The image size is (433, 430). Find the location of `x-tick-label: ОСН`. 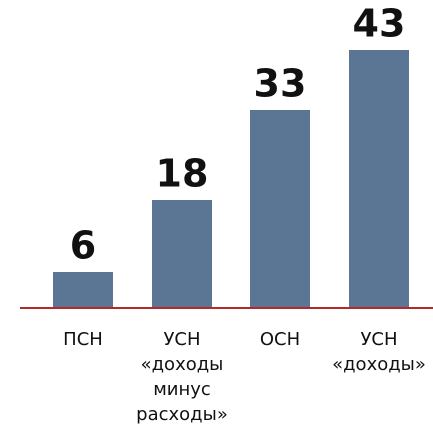

x-tick-label: ОСН is located at coordinates (280, 339).